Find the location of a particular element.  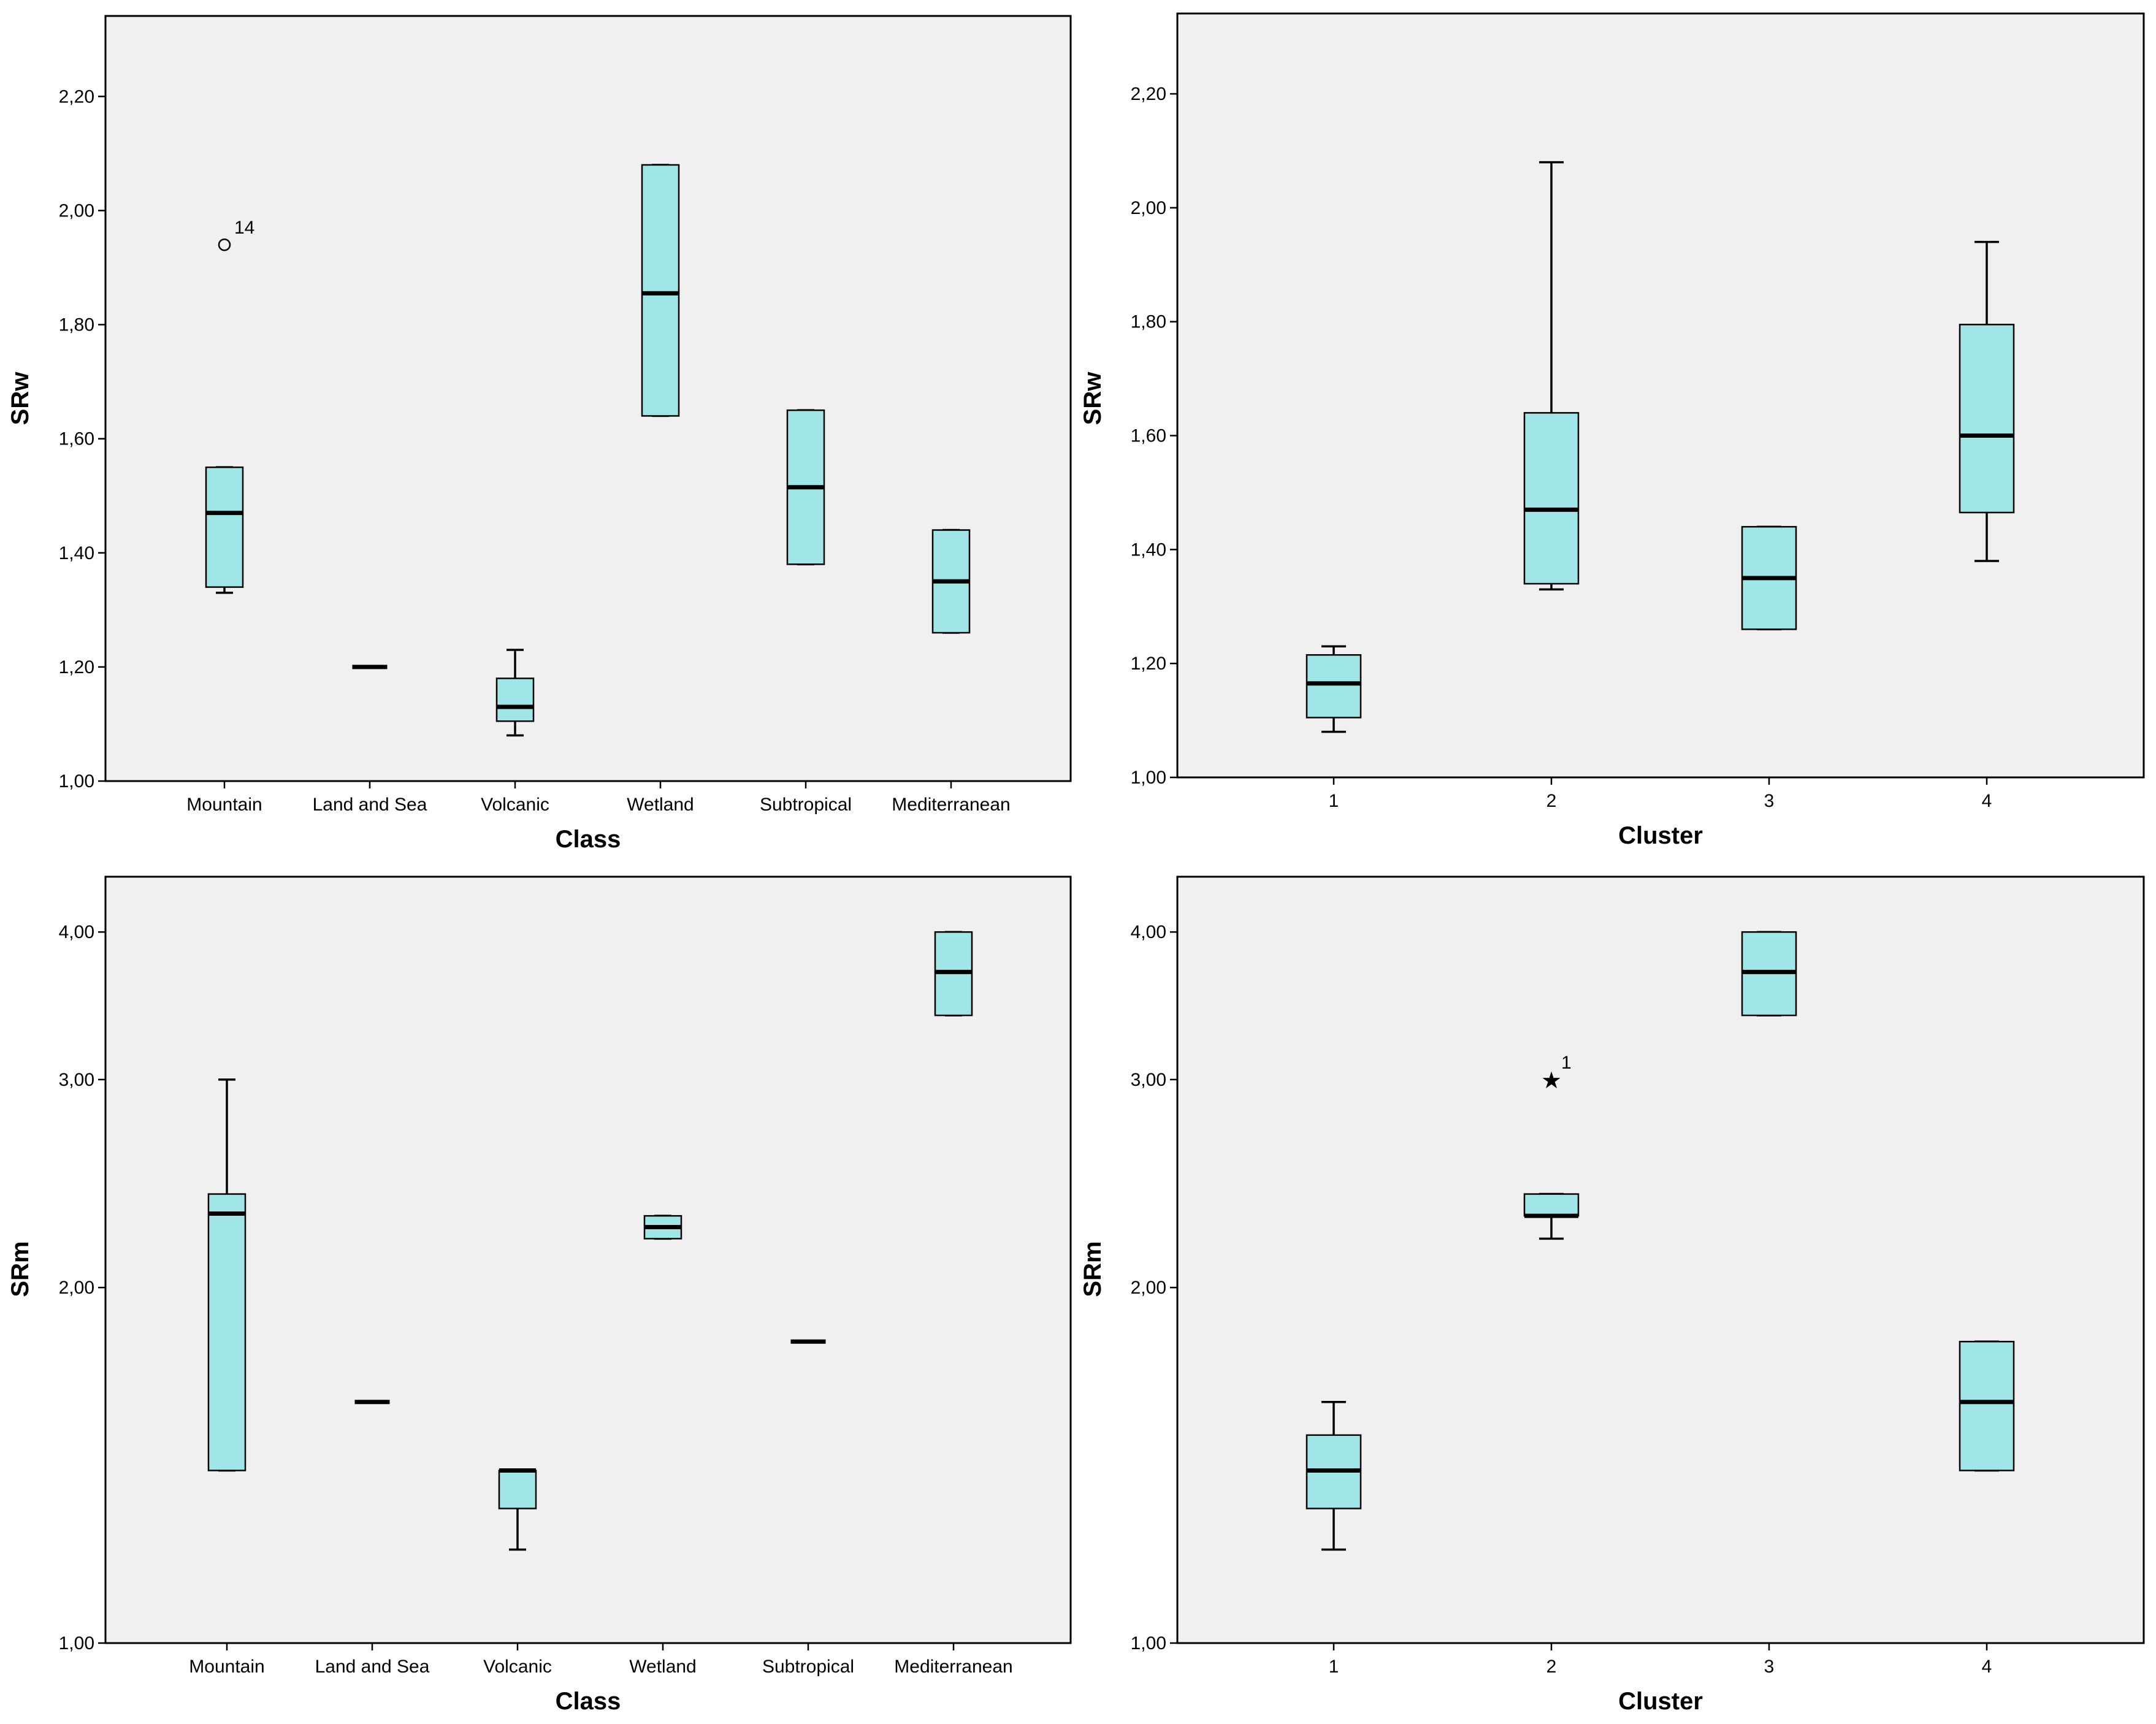

outlier-marker is located at coordinates (224, 244).